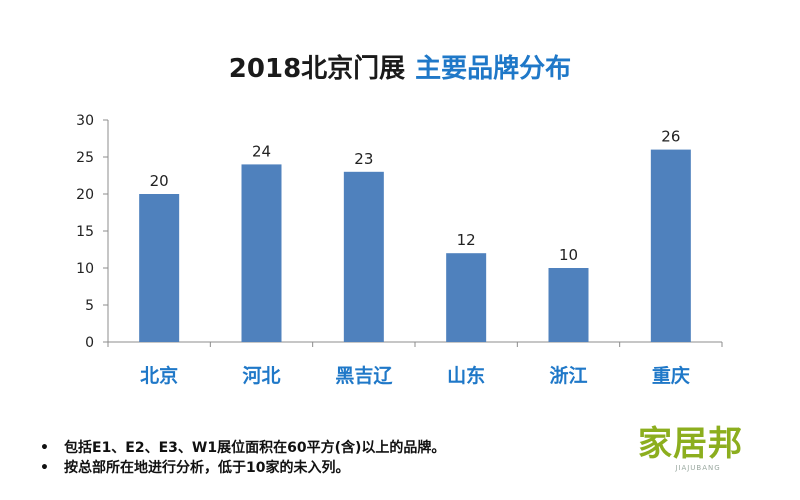 This screenshot has width=800, height=500. Describe the element at coordinates (698, 468) in the screenshot. I see `logo-subtext: JIAJUBANG` at that location.